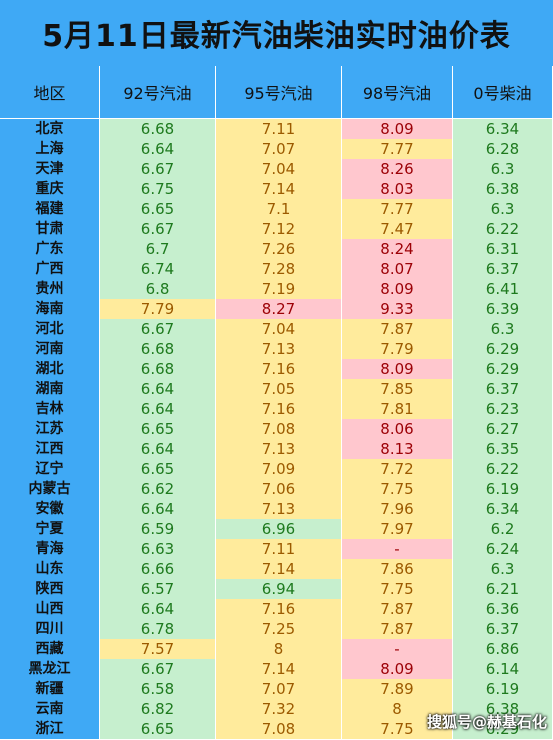 The height and width of the screenshot is (740, 553). Describe the element at coordinates (397, 529) in the screenshot. I see `price-98-cell: 7.97` at that location.